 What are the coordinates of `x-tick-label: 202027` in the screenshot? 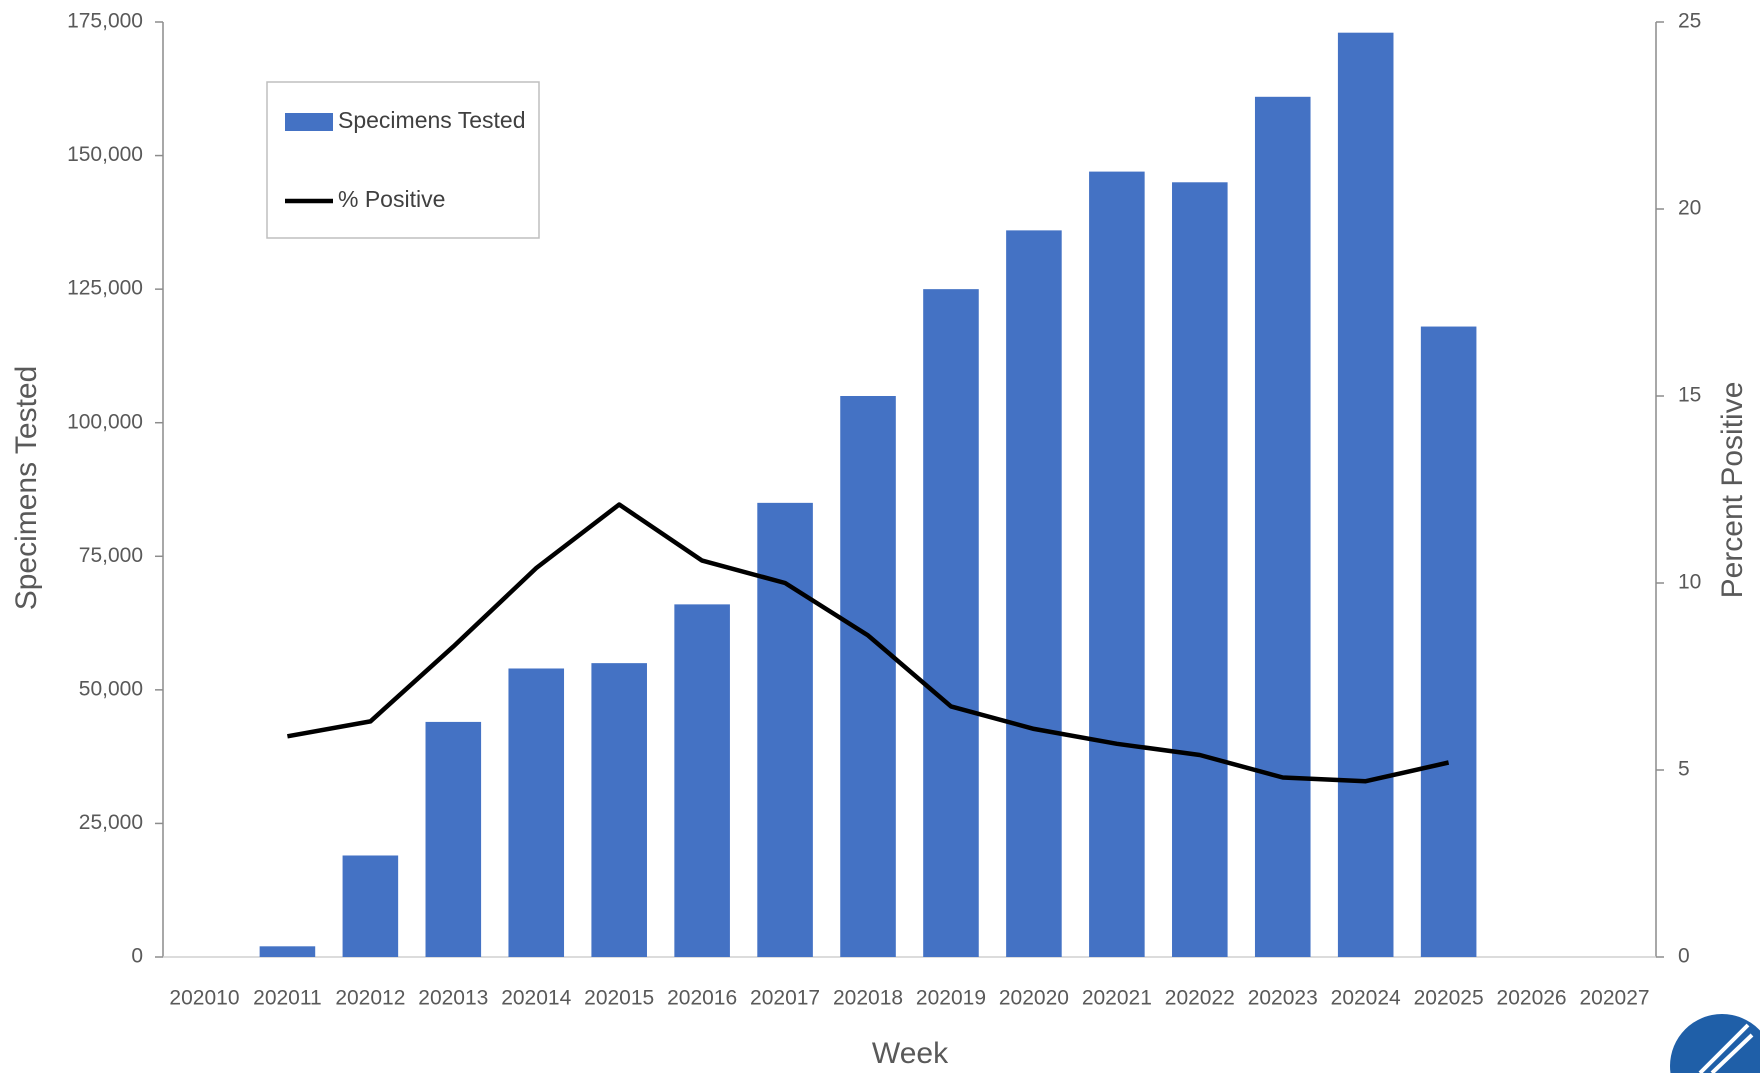 It's located at (1614, 998).